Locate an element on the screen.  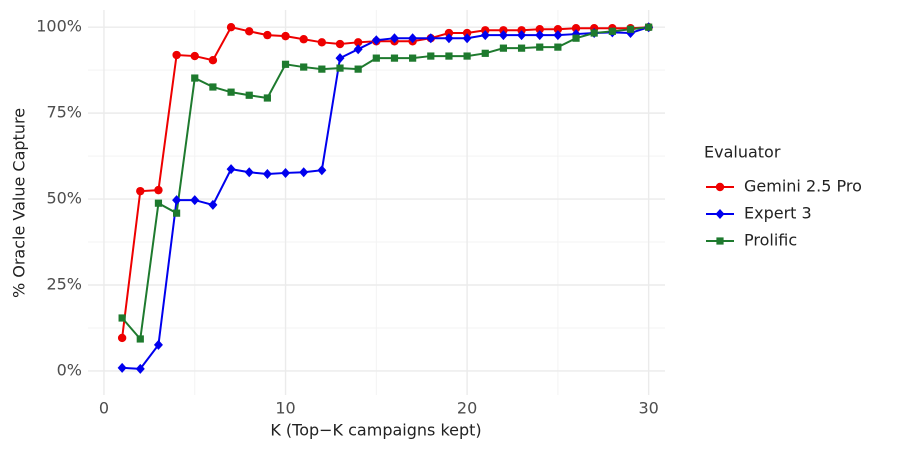
y-tick-label: 50% is located at coordinates (64, 198).